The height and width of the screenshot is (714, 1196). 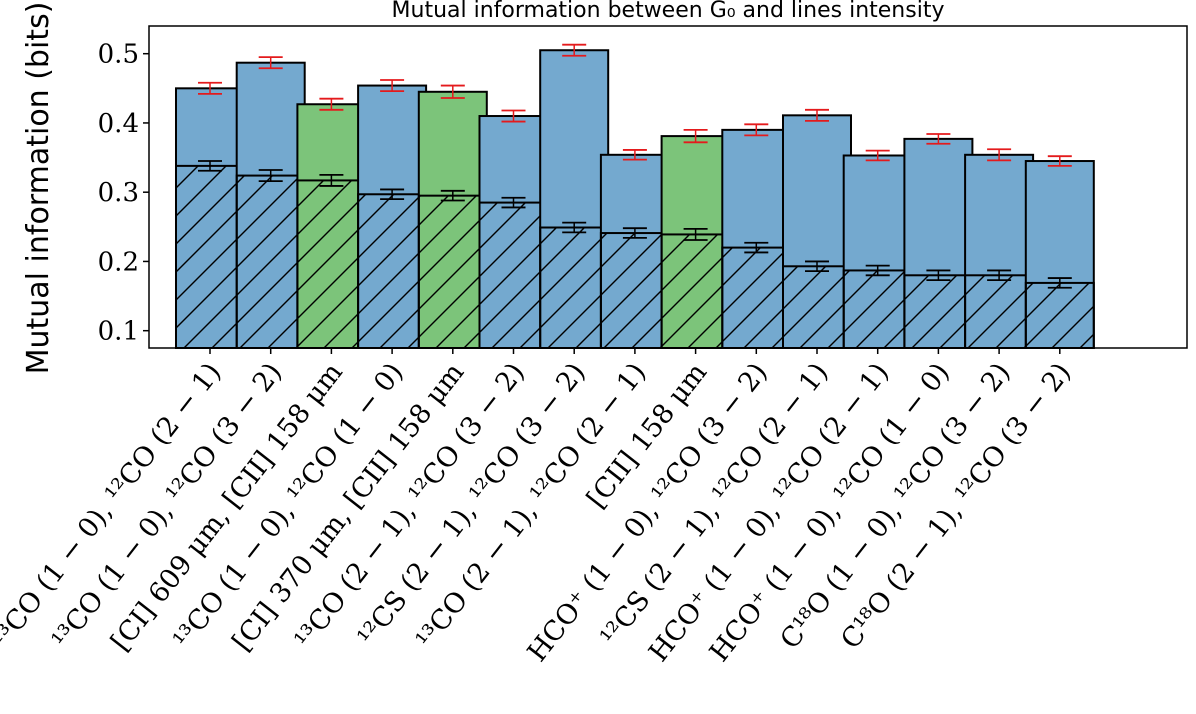 I want to click on y-axis-label: Mutual information (bits), so click(x=38, y=188).